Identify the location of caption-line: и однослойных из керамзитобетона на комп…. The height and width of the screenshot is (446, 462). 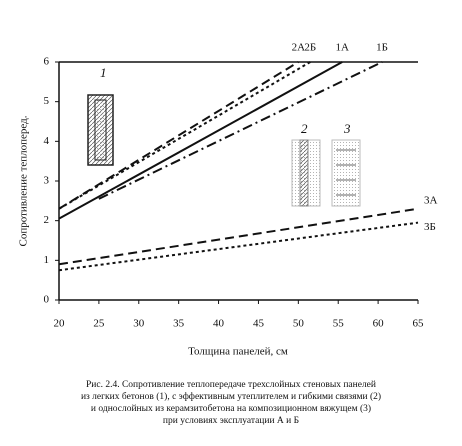
(231, 408).